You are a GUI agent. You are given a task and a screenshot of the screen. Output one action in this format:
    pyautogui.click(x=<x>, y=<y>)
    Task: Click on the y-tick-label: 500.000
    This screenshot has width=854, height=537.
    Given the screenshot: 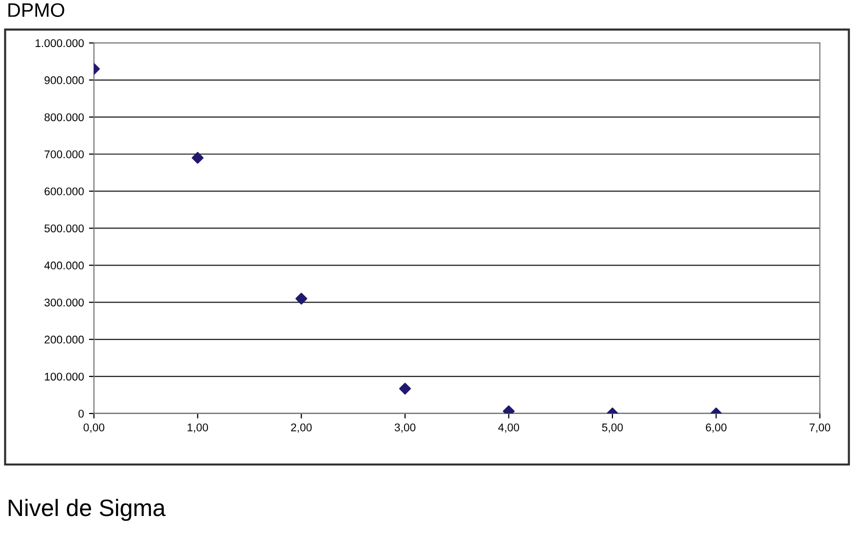 What is the action you would take?
    pyautogui.click(x=64, y=228)
    